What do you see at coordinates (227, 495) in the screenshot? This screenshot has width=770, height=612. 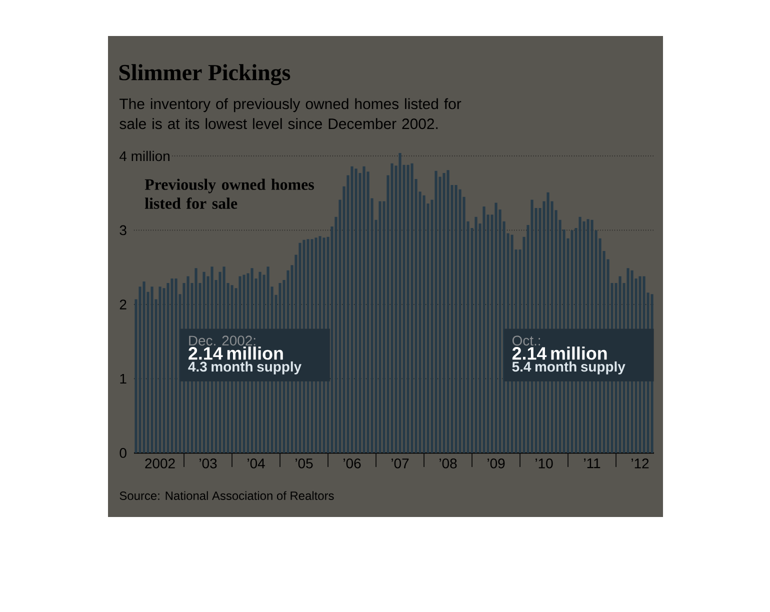 I see `source-note: Source: National Association of Realtors` at bounding box center [227, 495].